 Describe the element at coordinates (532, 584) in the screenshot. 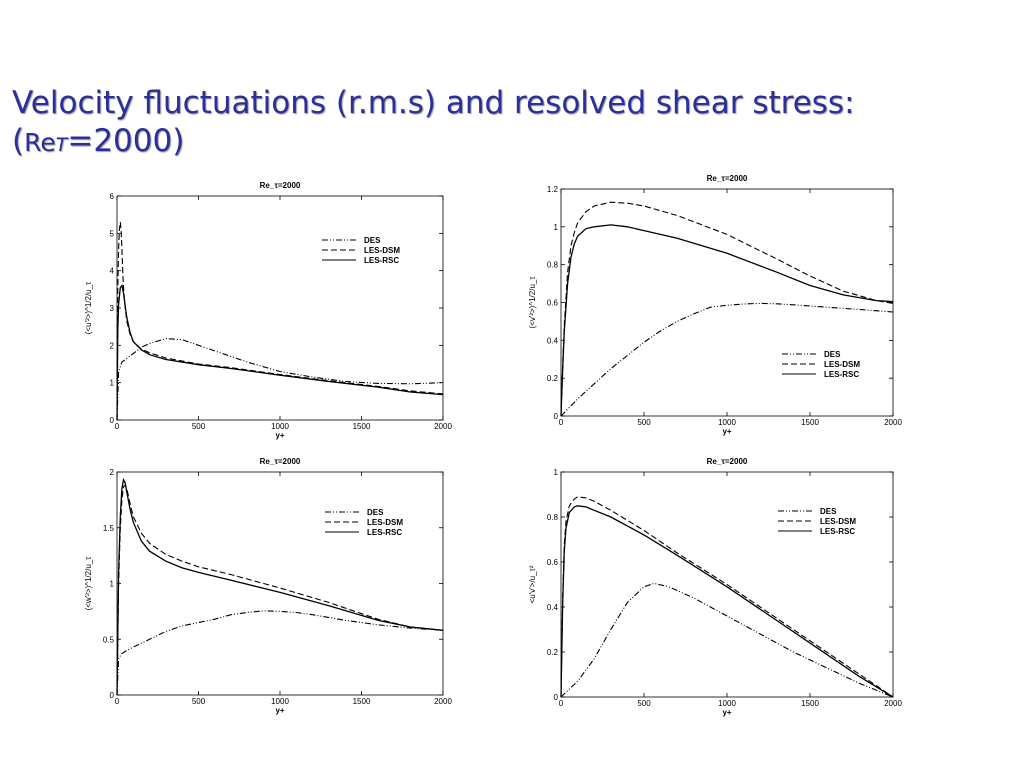

I see `y-axis-label: <u'v'>/u_τ²` at that location.